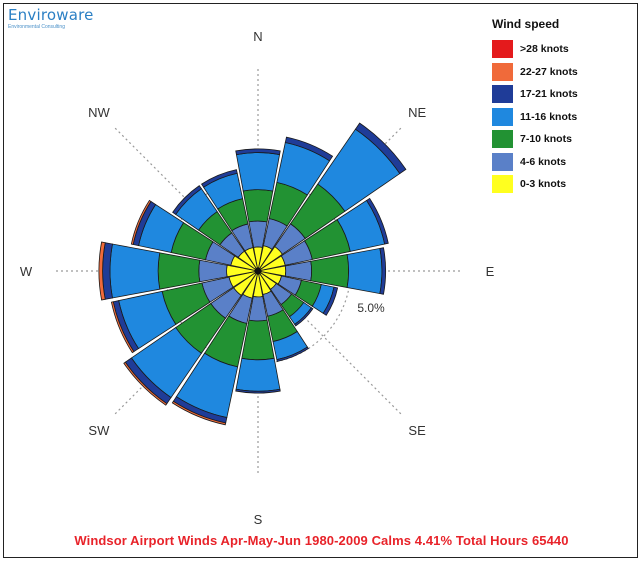 This screenshot has width=643, height=563. I want to click on legend-item: >28 knots, so click(535, 49).